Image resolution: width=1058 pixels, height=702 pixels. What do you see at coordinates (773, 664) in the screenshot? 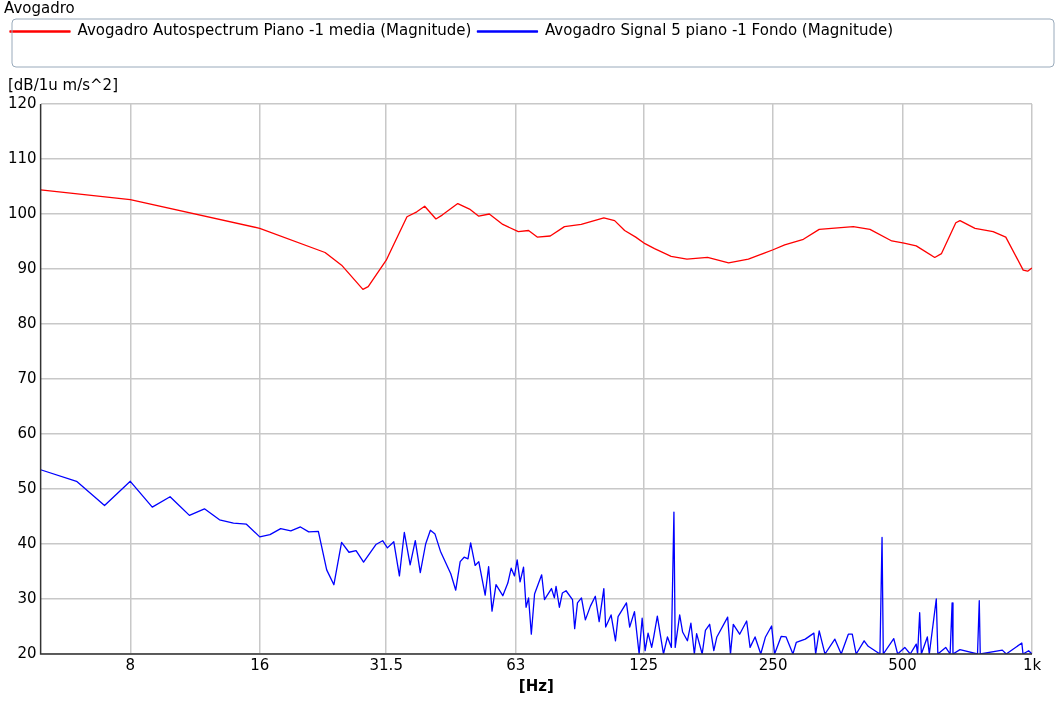
I see `x-tick-label: 250` at bounding box center [773, 664].